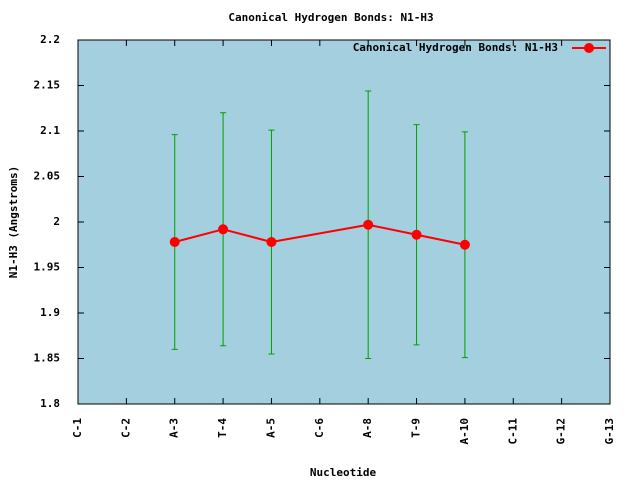 This screenshot has width=640, height=480. I want to click on x-tick-label: T-9, so click(416, 428).